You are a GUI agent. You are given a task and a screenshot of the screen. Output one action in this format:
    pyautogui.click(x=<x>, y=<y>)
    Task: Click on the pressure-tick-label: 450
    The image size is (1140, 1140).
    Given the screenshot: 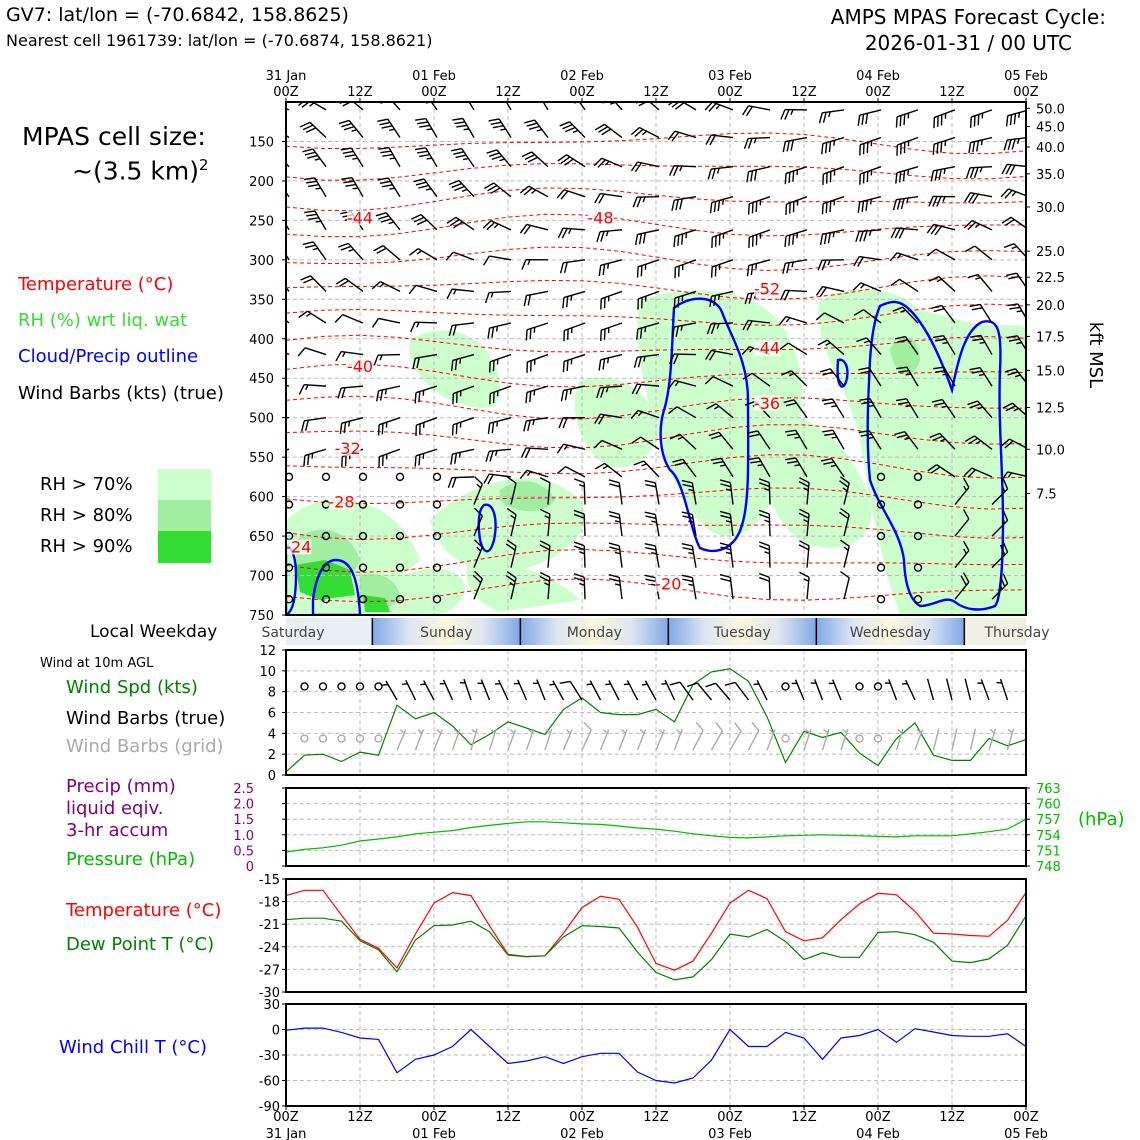 What is the action you would take?
    pyautogui.click(x=261, y=379)
    